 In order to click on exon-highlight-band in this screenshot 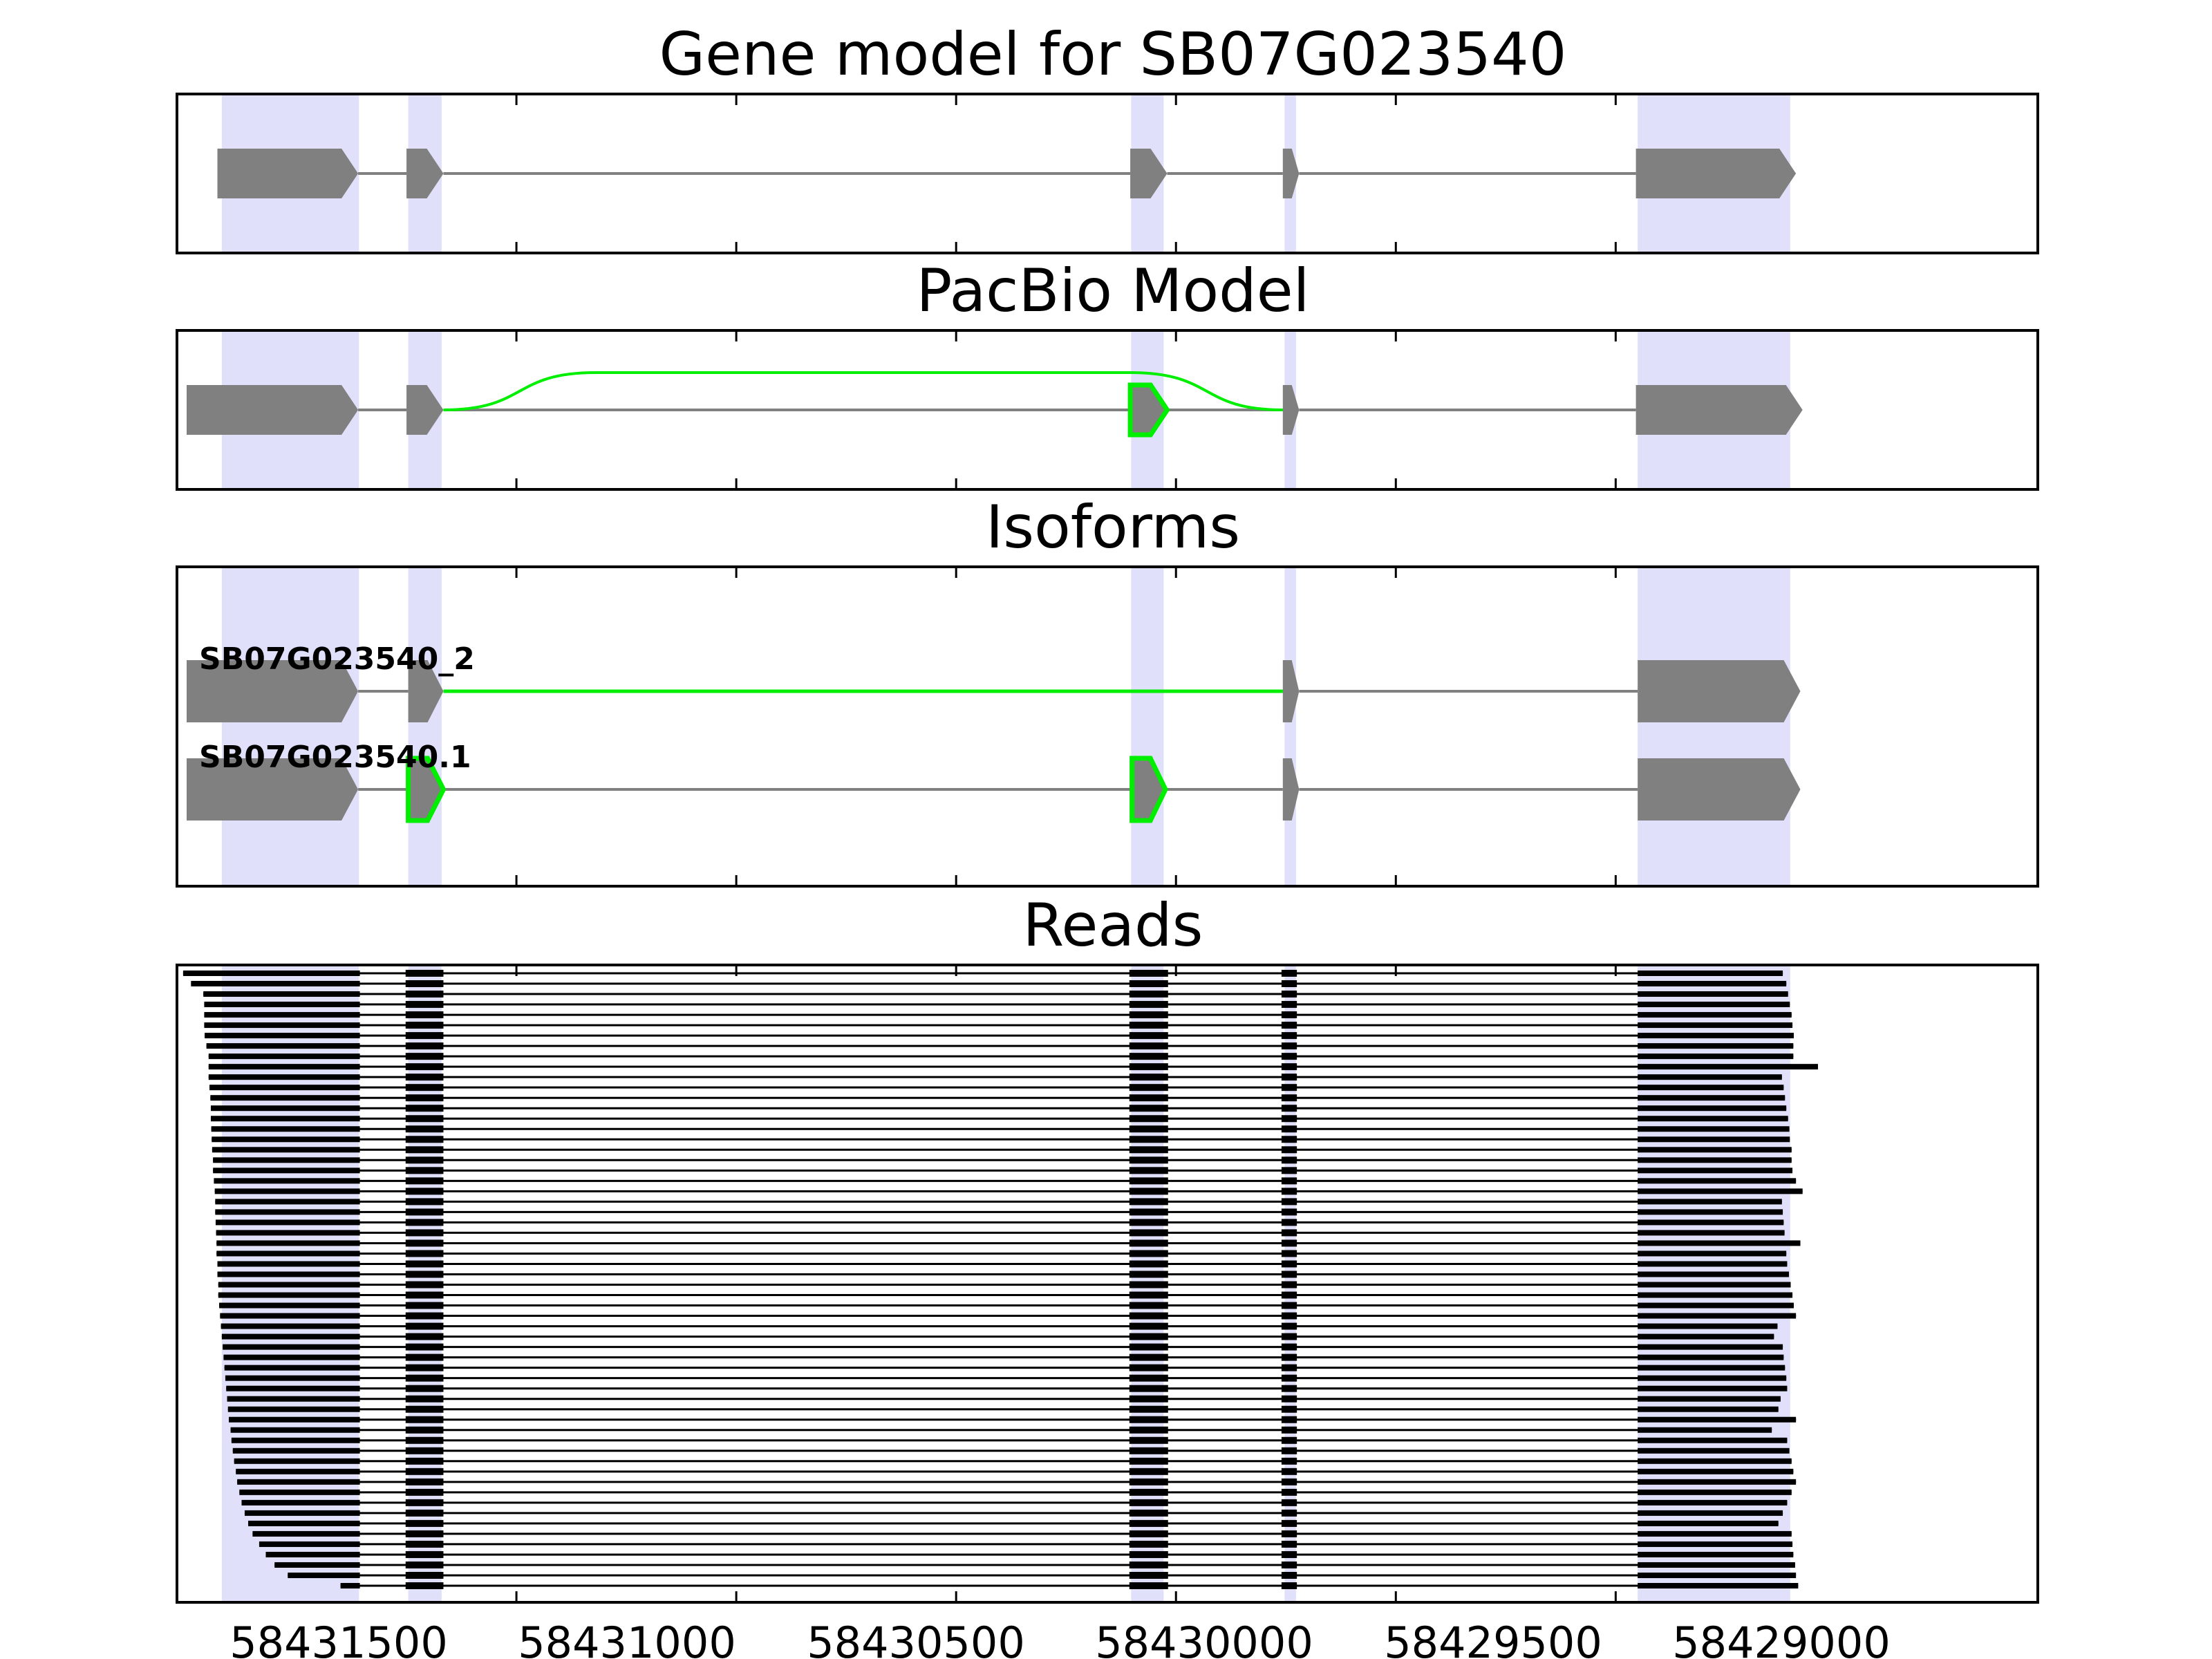, I will do `click(1147, 726)`.